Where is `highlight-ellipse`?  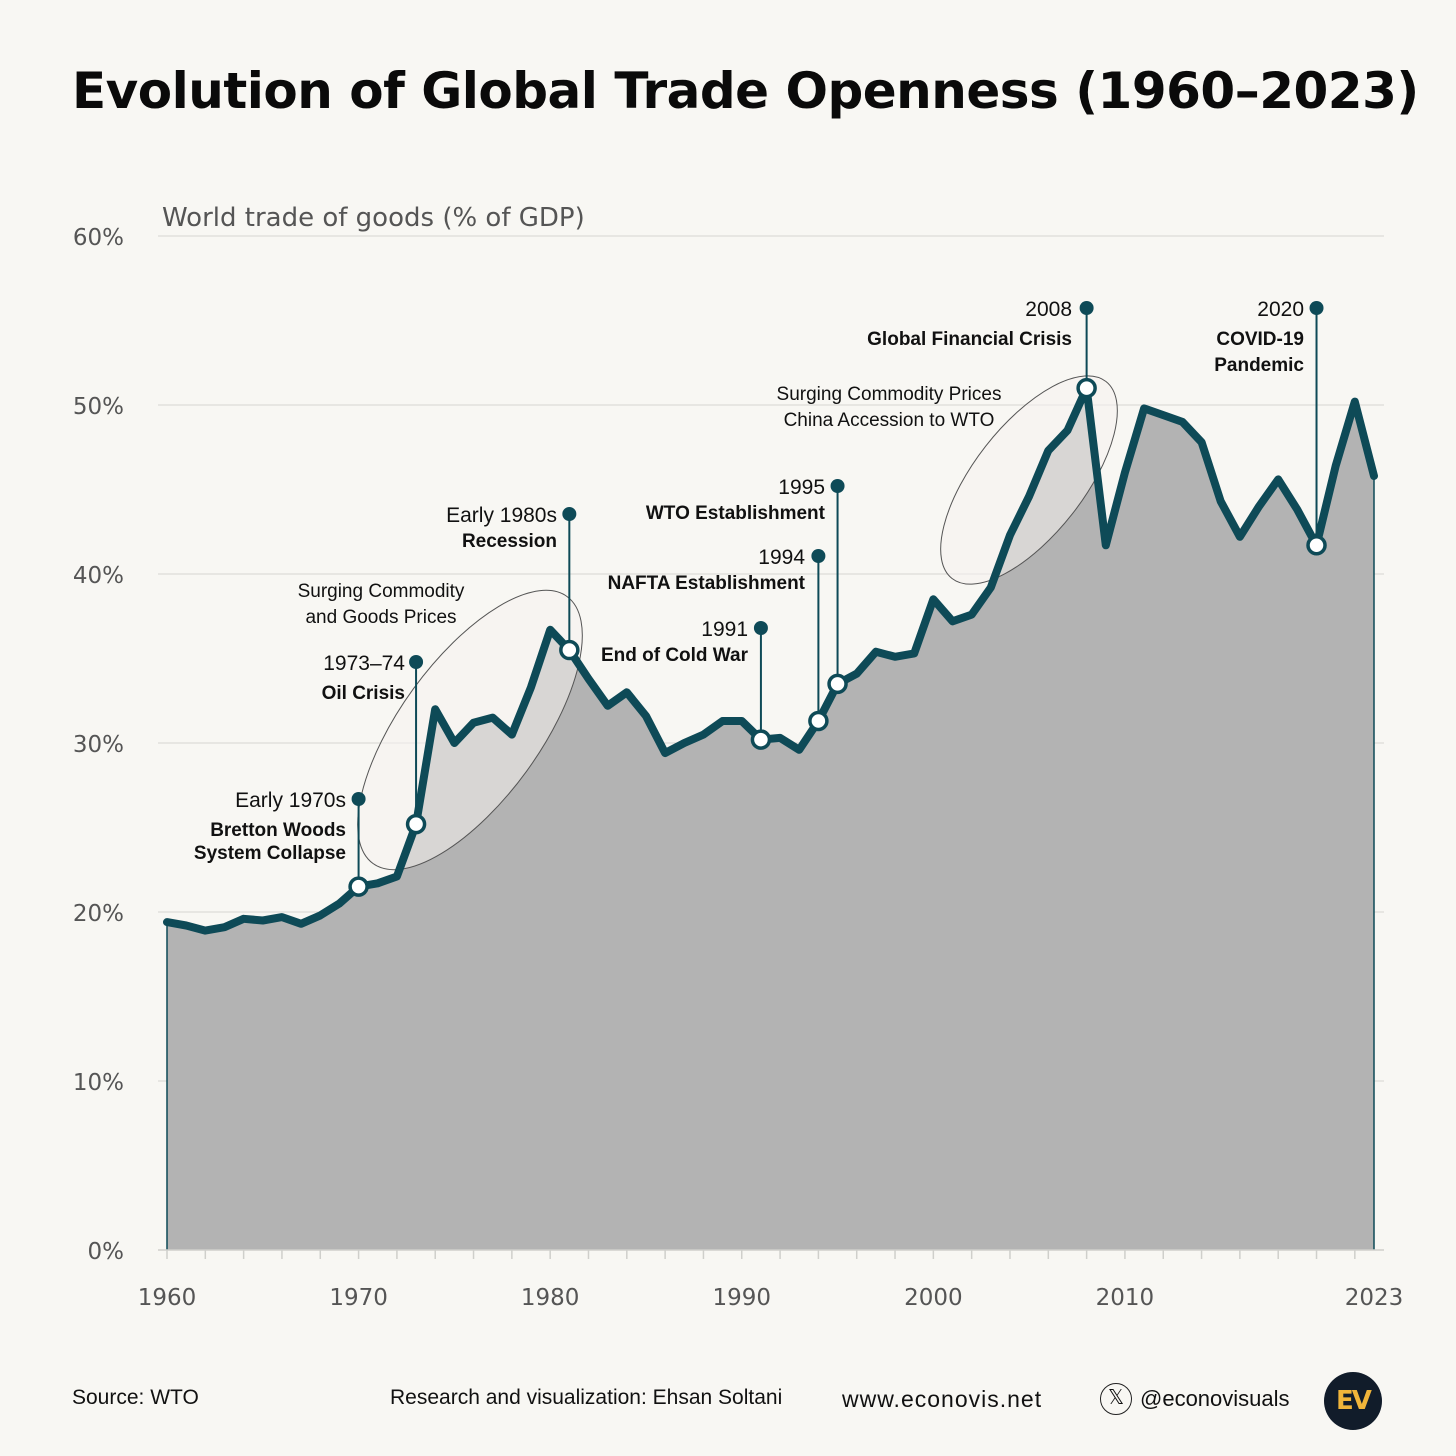 highlight-ellipse is located at coordinates (1029, 480).